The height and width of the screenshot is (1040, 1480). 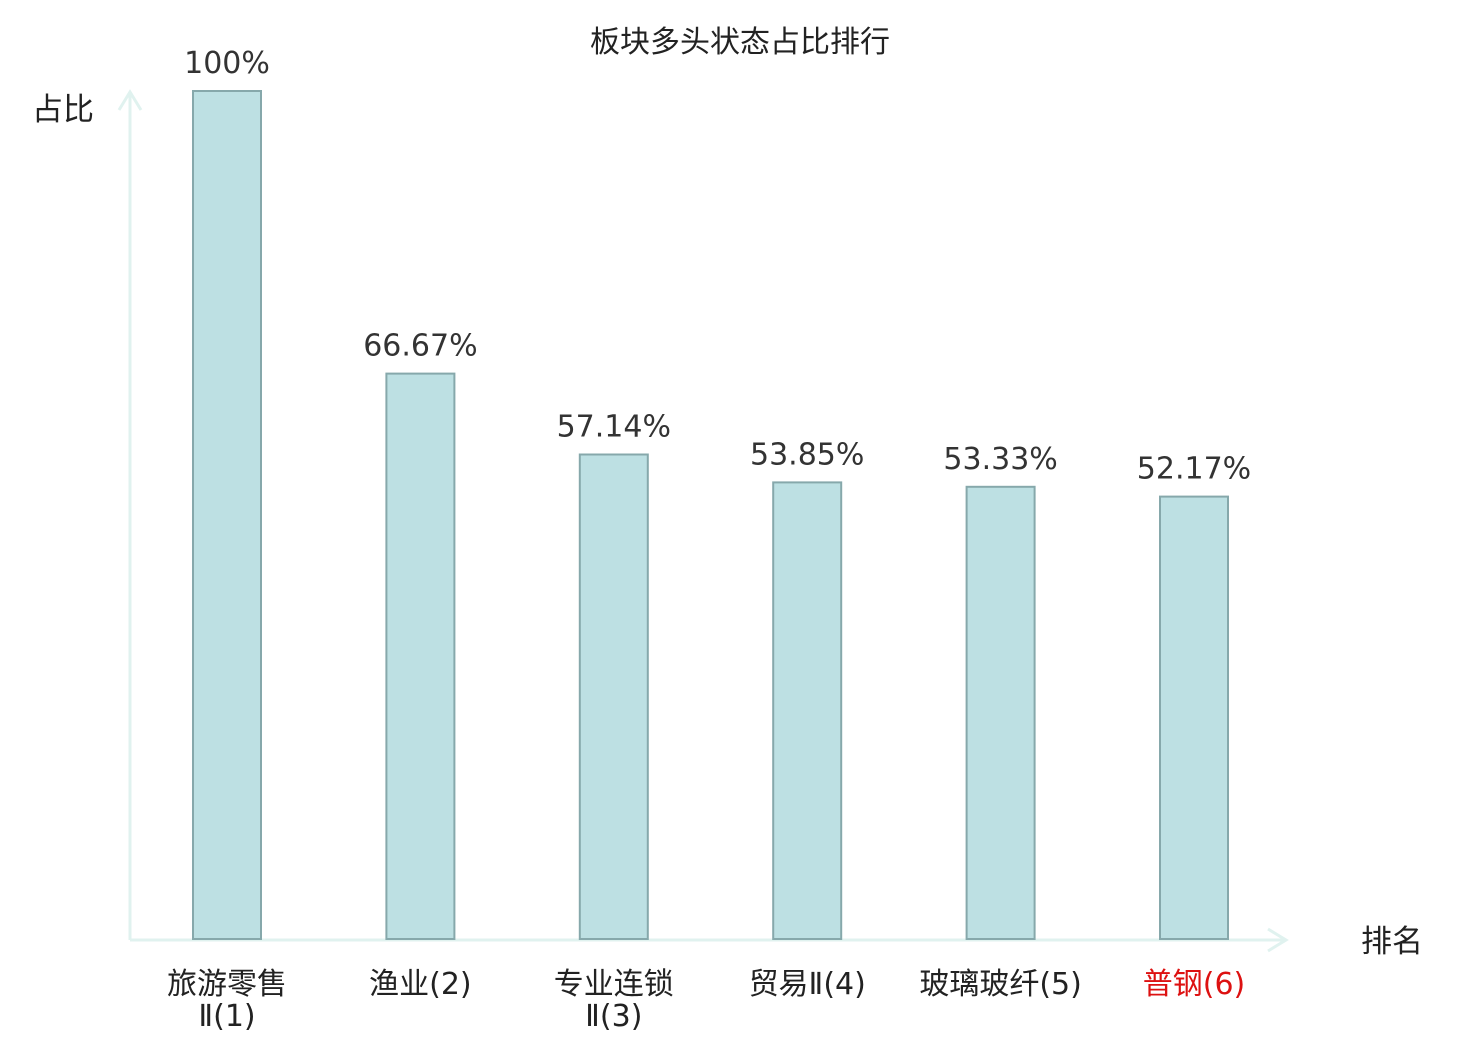 What do you see at coordinates (1000, 984) in the screenshot?
I see `category-label: 玻璃玻纤(5)` at bounding box center [1000, 984].